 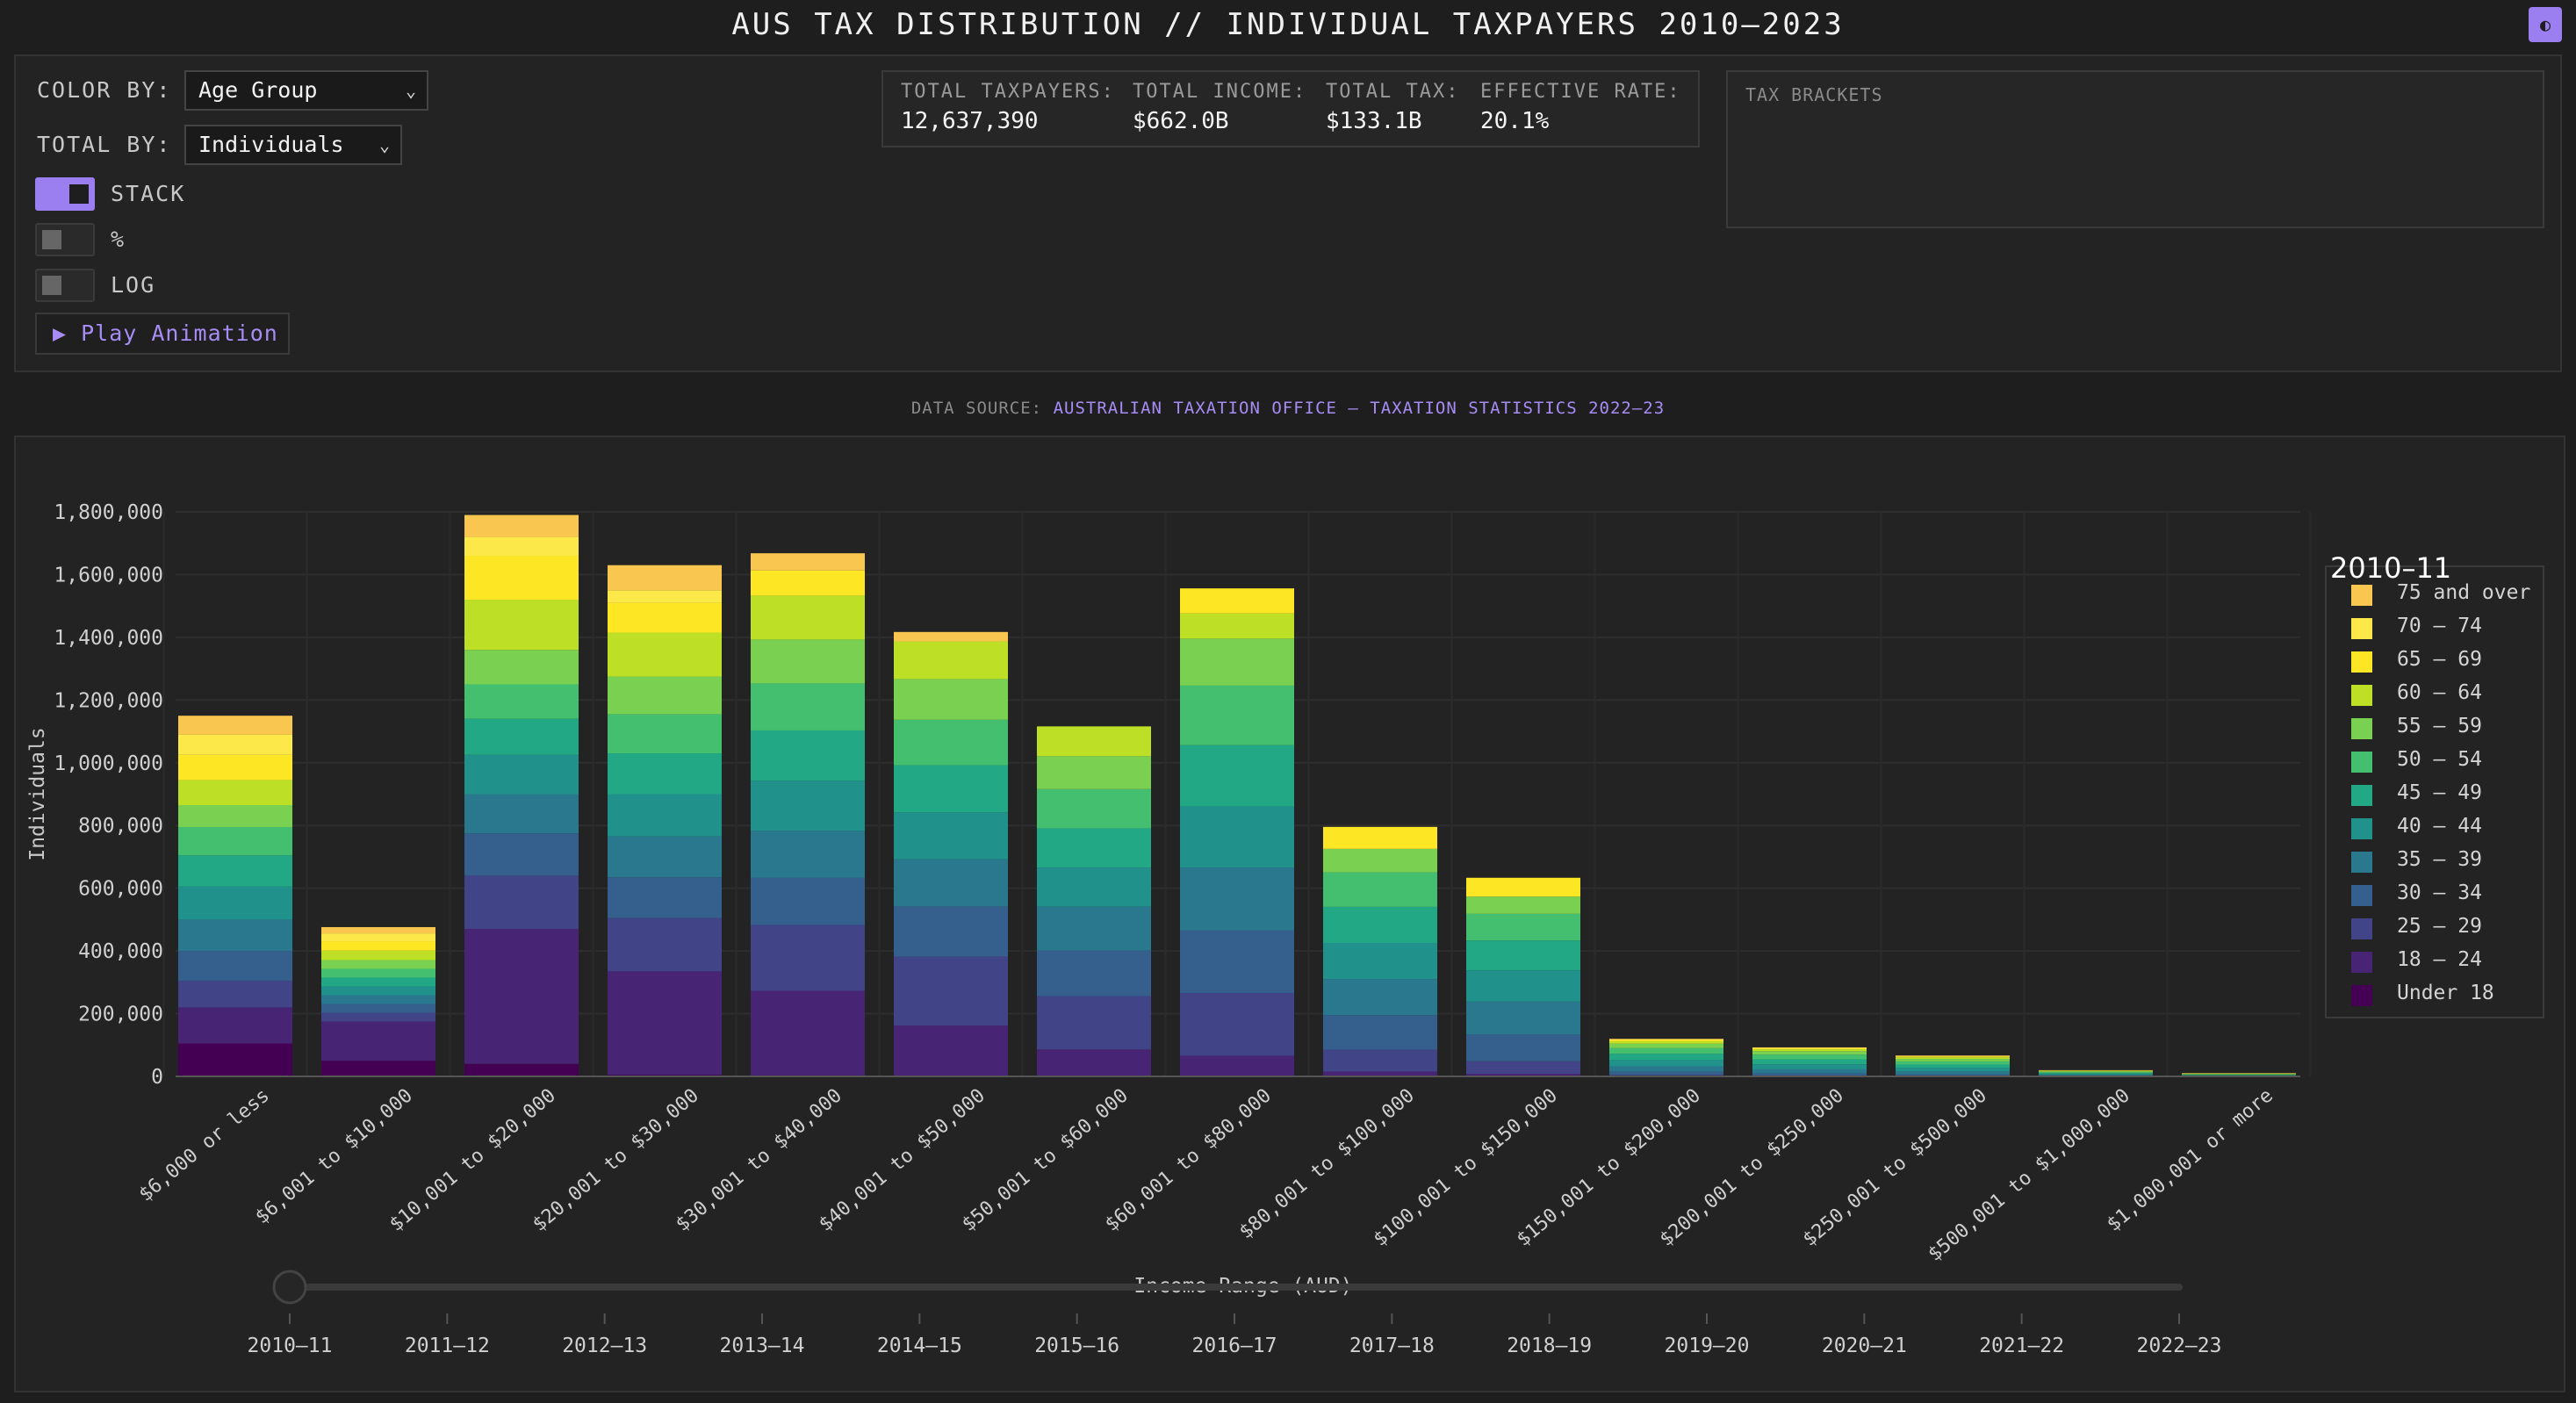 I want to click on slider-year-label: 2017–18, so click(x=1392, y=1346).